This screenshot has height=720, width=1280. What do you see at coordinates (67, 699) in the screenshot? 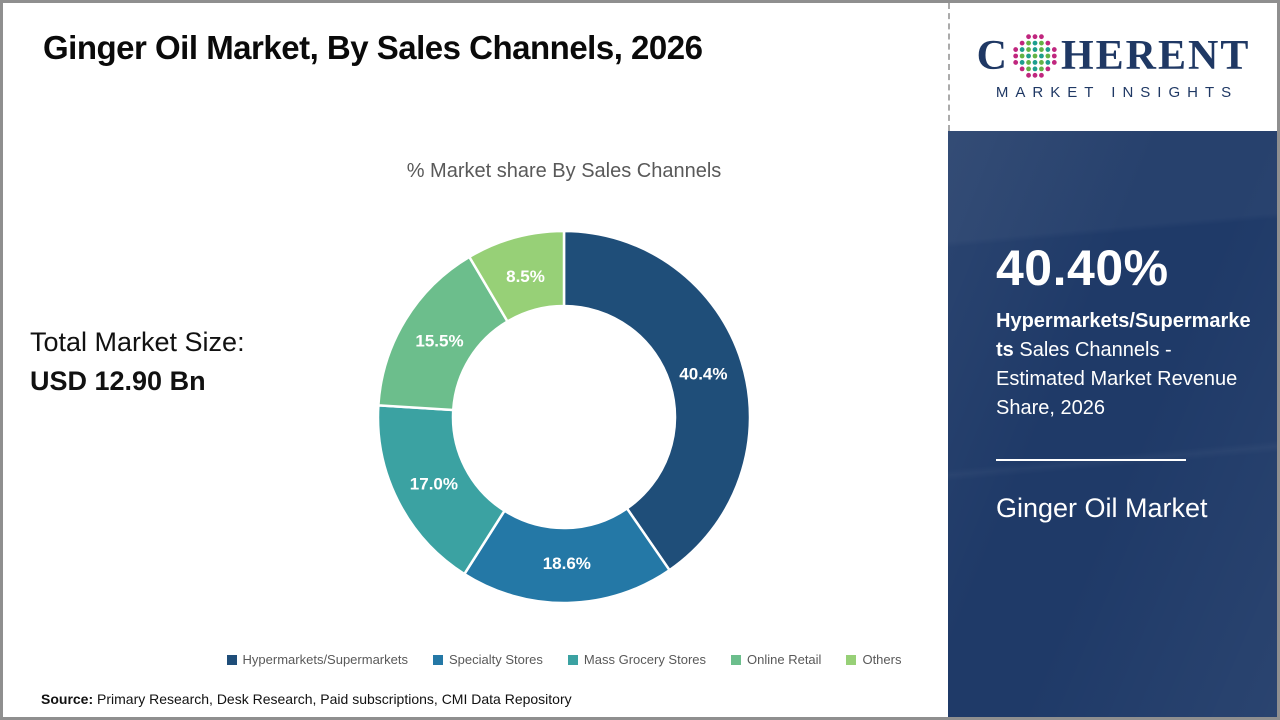
I see `source-label: Source:` at bounding box center [67, 699].